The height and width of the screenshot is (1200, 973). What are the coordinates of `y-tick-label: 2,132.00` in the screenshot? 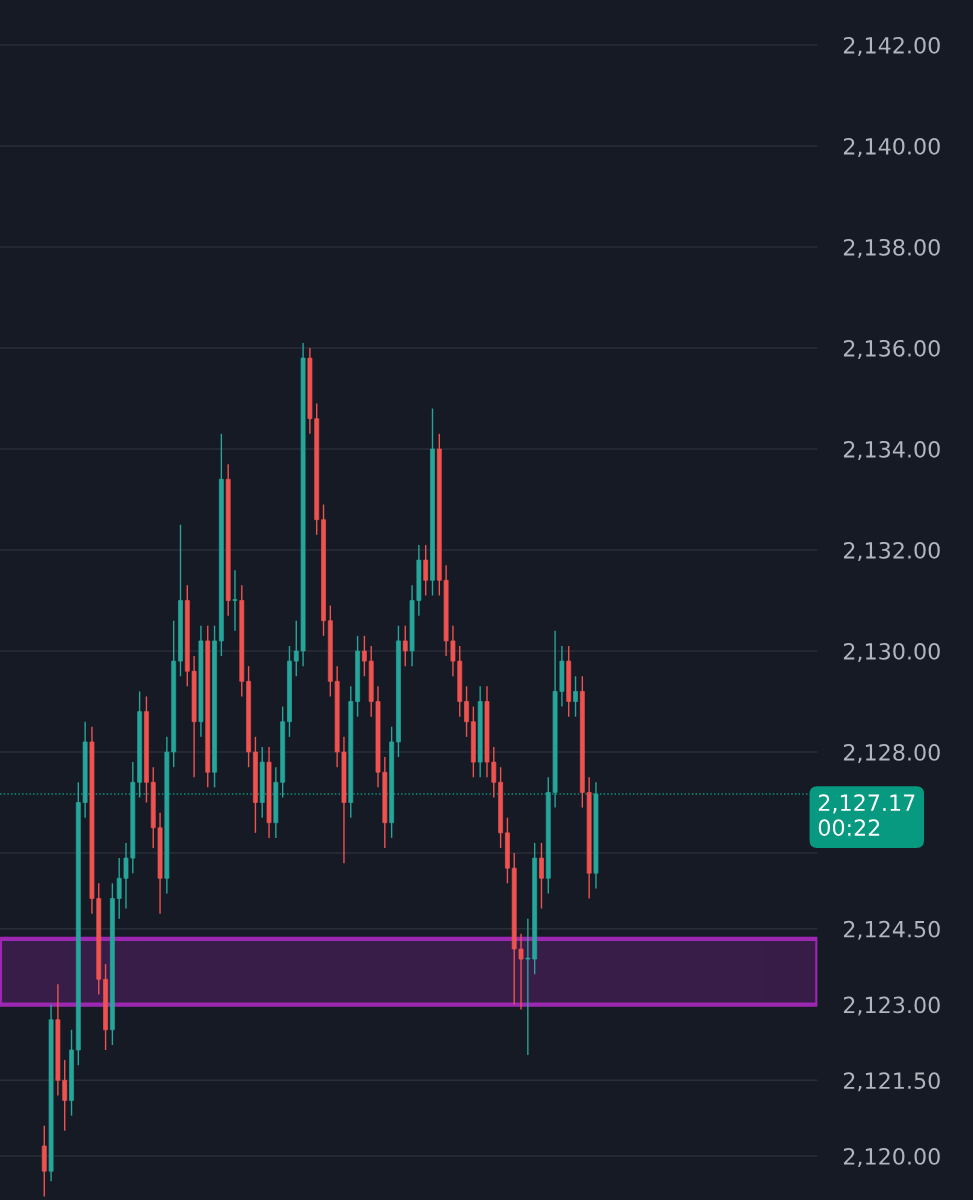 It's located at (891, 551).